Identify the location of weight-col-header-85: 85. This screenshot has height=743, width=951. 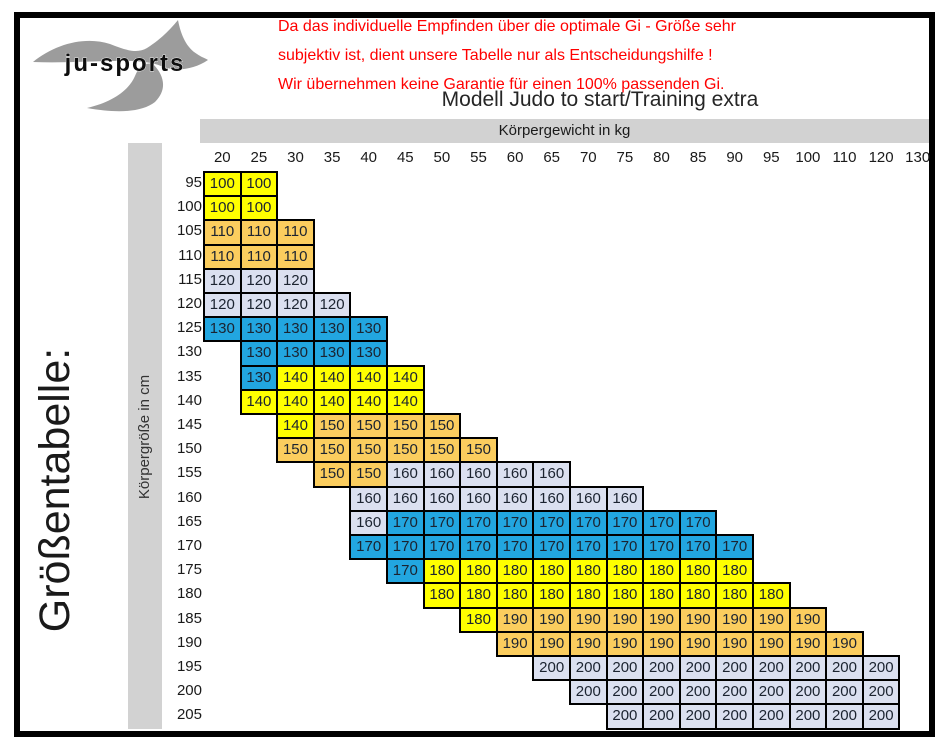
(698, 157).